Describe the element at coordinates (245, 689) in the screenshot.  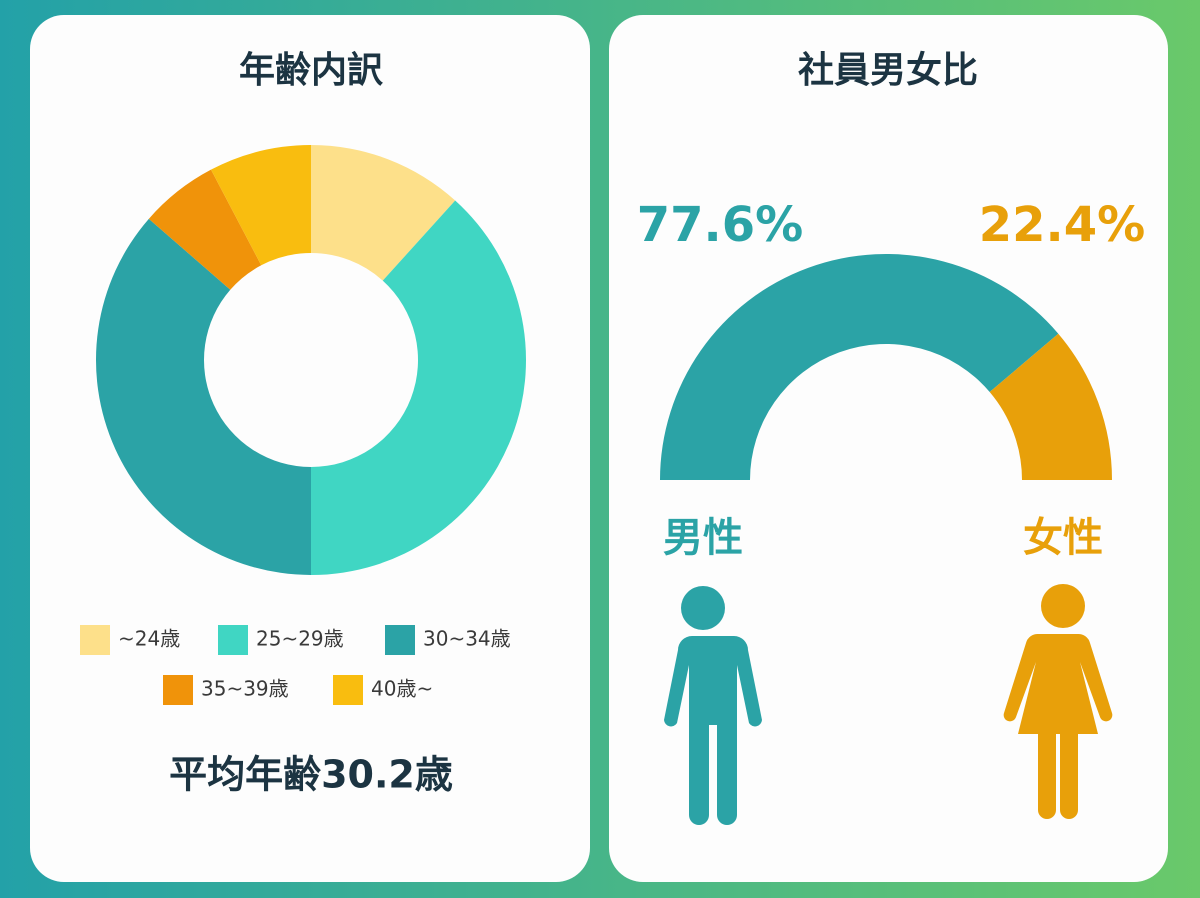
I see `legend-label: 35~39歳` at that location.